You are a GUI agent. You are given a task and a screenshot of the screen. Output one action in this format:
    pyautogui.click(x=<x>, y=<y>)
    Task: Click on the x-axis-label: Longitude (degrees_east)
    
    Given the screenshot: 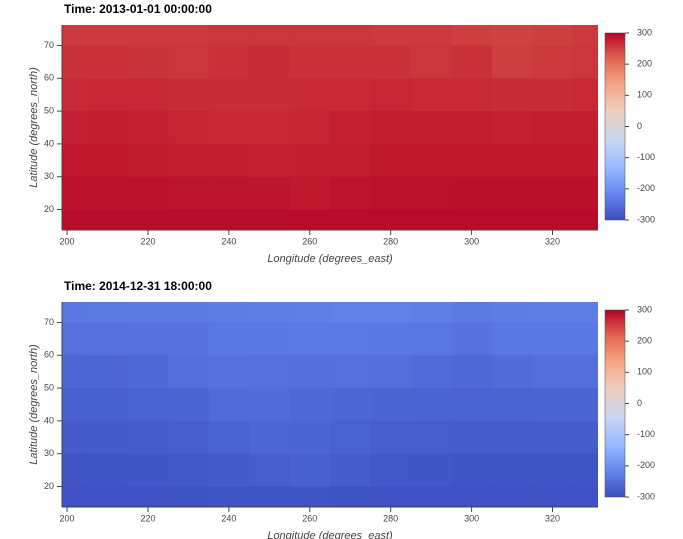 What is the action you would take?
    pyautogui.click(x=330, y=259)
    